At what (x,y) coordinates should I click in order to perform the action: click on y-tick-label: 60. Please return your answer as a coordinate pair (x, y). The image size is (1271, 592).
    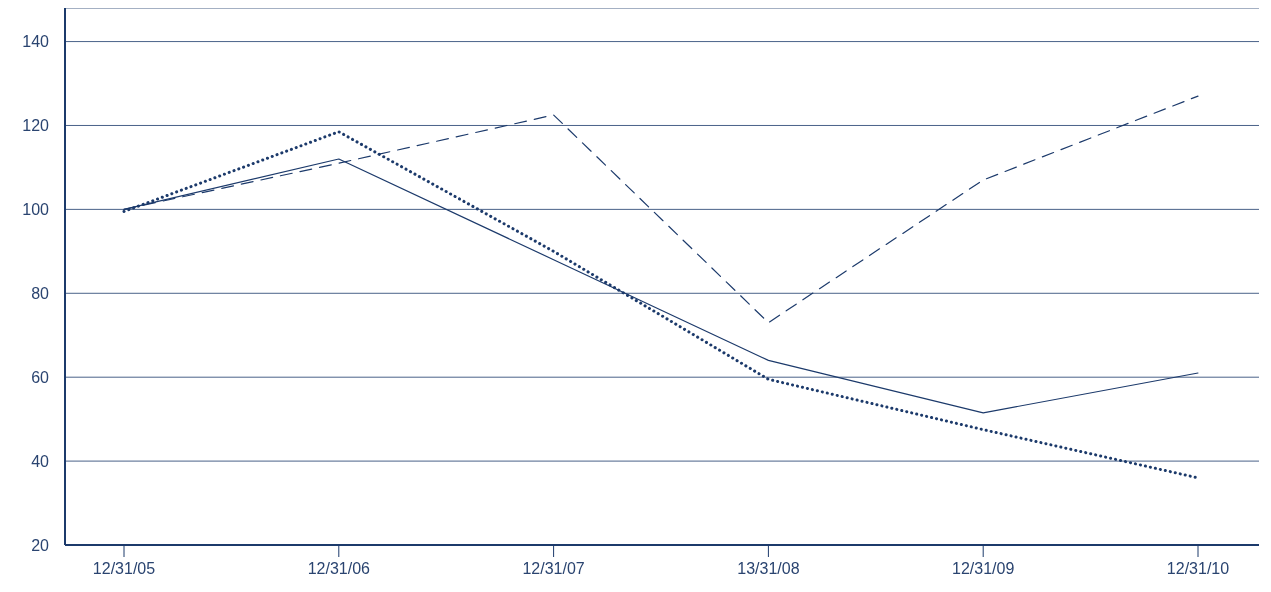
    Looking at the image, I should click on (40, 377).